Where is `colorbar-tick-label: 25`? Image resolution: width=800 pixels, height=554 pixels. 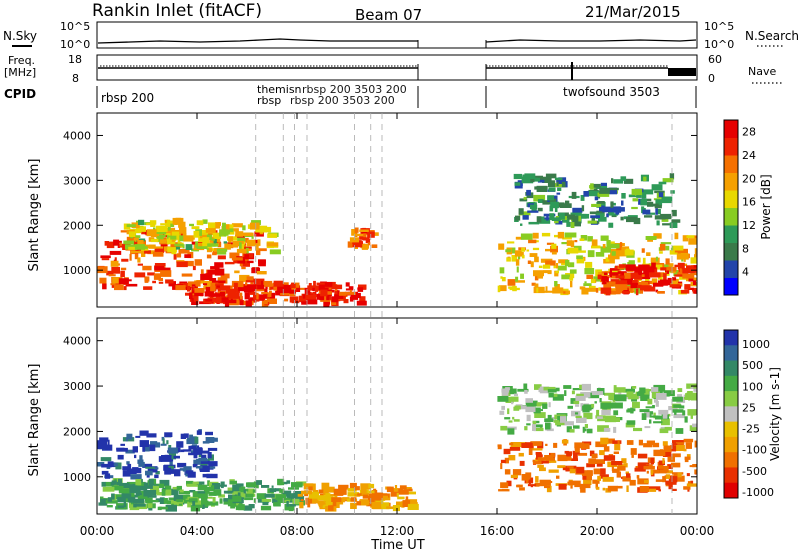 colorbar-tick-label: 25 is located at coordinates (749, 407).